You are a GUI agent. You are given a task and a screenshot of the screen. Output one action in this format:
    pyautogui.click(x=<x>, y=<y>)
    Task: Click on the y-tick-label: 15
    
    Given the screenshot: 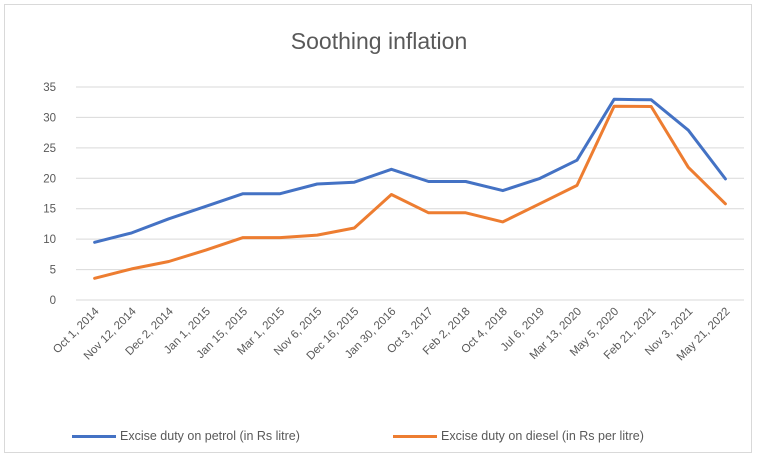 What is the action you would take?
    pyautogui.click(x=49, y=210)
    